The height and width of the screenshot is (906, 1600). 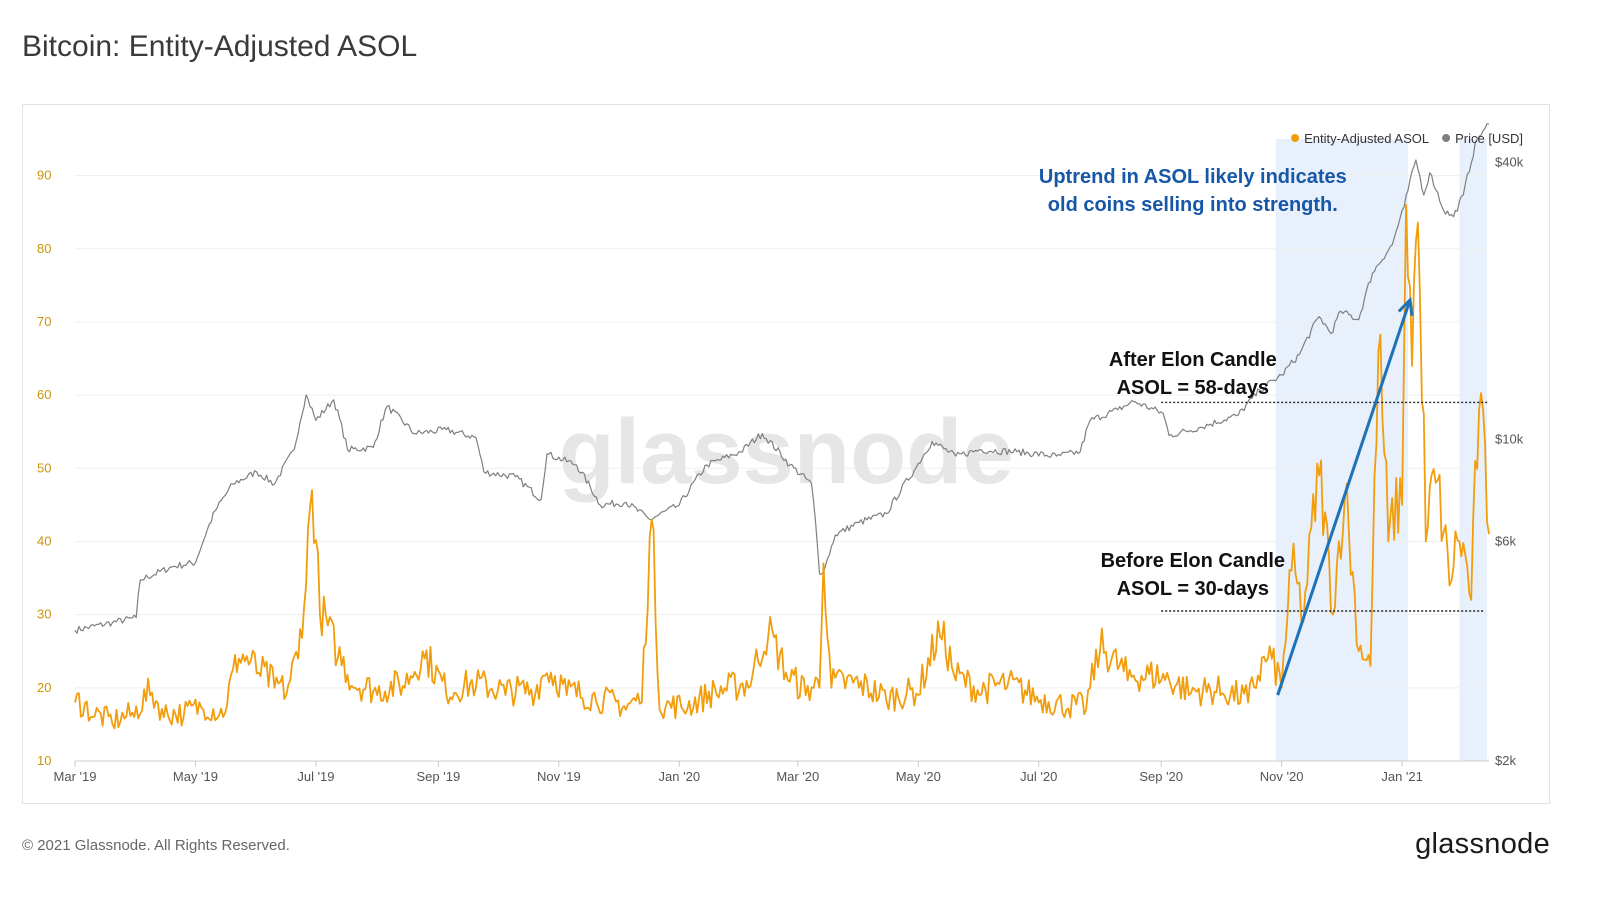 What do you see at coordinates (44, 540) in the screenshot?
I see `y-left-tick-label: 40` at bounding box center [44, 540].